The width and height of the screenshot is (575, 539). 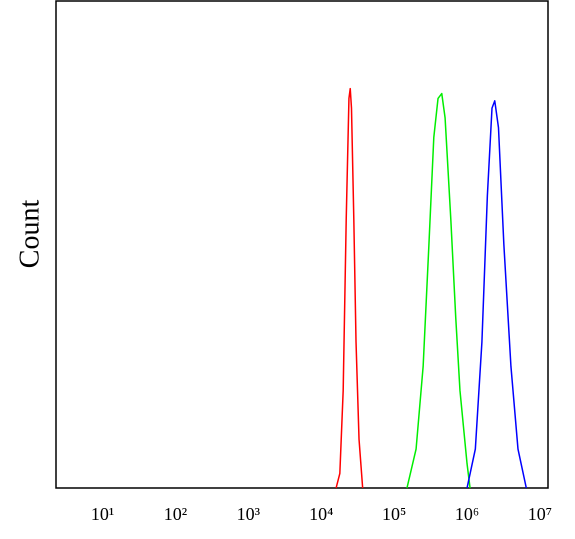 What do you see at coordinates (175, 514) in the screenshot?
I see `x-tick-label: 10²` at bounding box center [175, 514].